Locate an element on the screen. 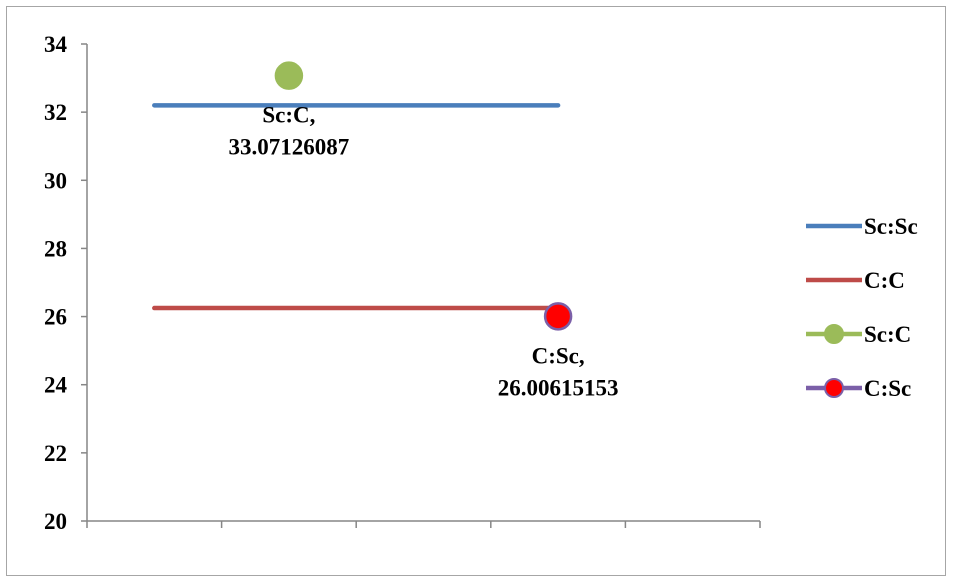 The width and height of the screenshot is (953, 583). data-point-c-sc is located at coordinates (558, 316).